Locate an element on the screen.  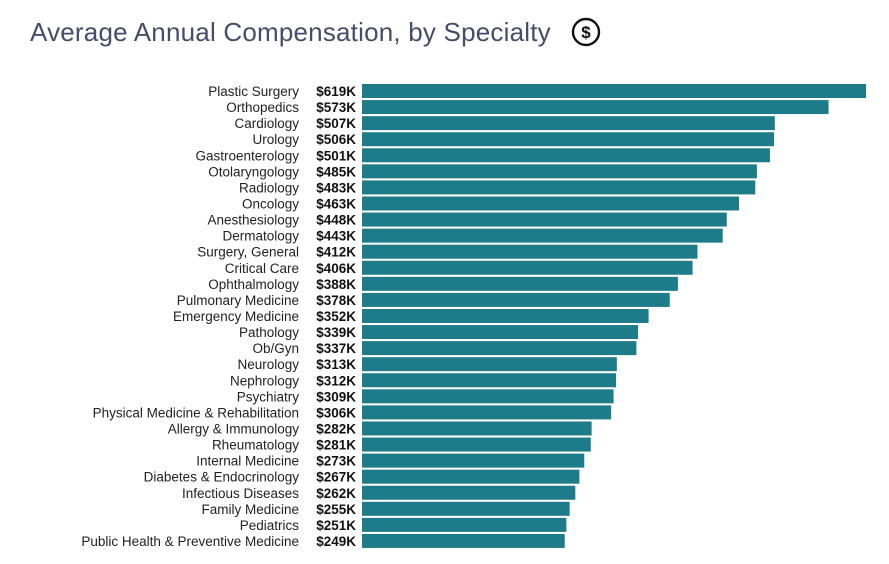
value-label: $267K is located at coordinates (336, 477).